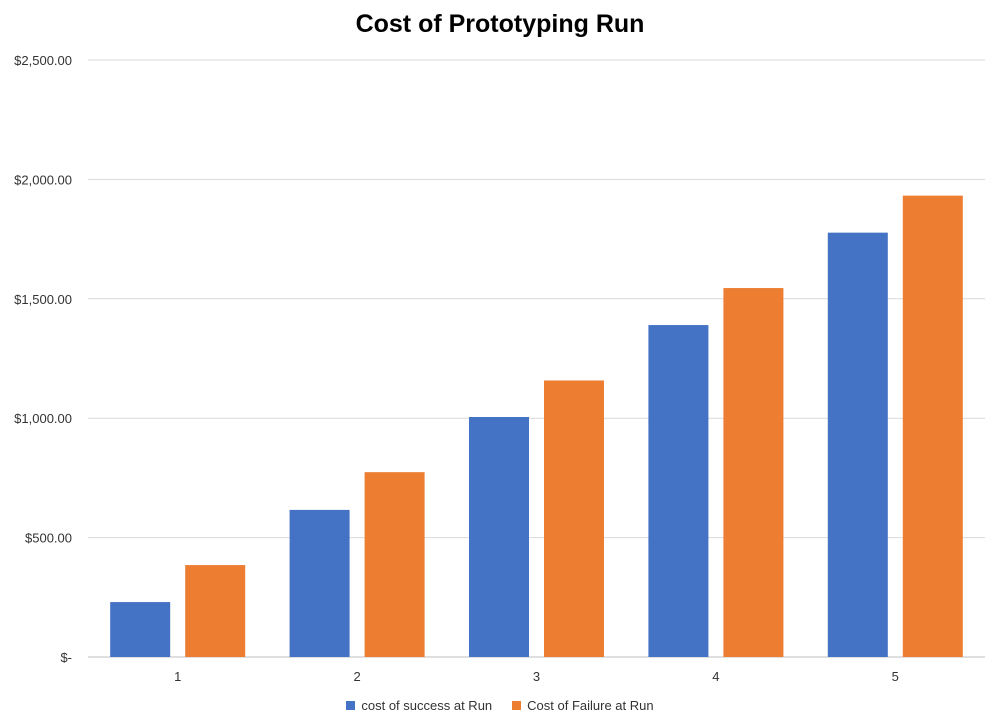  What do you see at coordinates (43, 179) in the screenshot?
I see `y-tick-label: $2,000.00` at bounding box center [43, 179].